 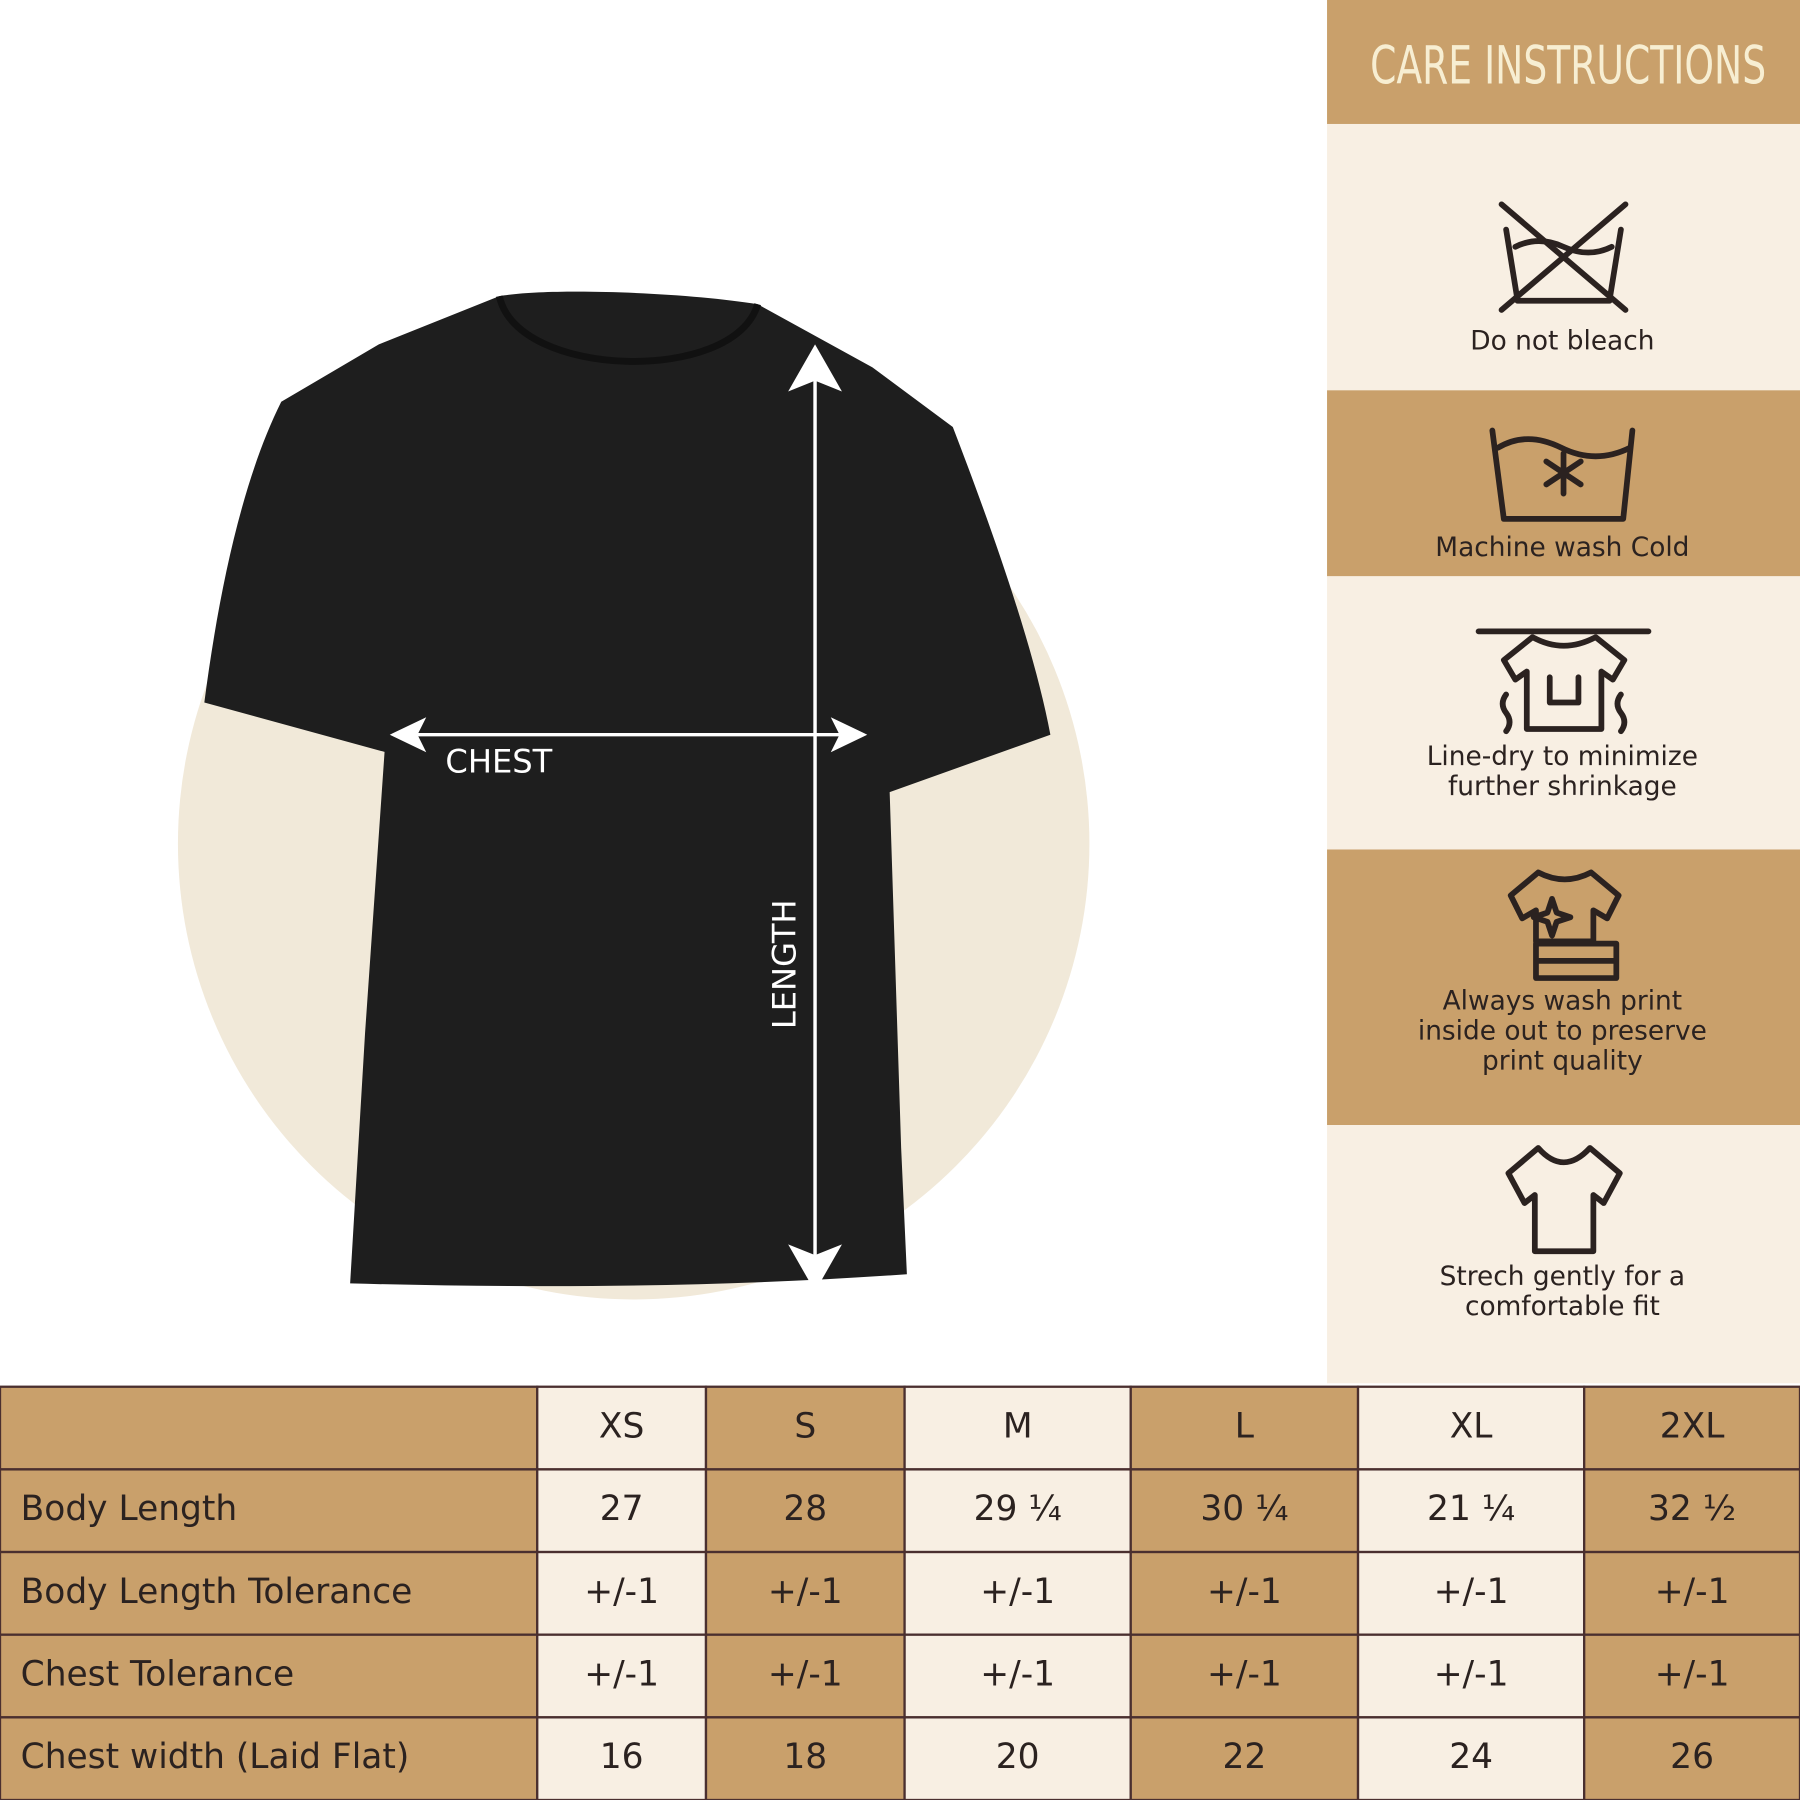 I want to click on cell-value: 30 ¼, so click(x=1244, y=1509).